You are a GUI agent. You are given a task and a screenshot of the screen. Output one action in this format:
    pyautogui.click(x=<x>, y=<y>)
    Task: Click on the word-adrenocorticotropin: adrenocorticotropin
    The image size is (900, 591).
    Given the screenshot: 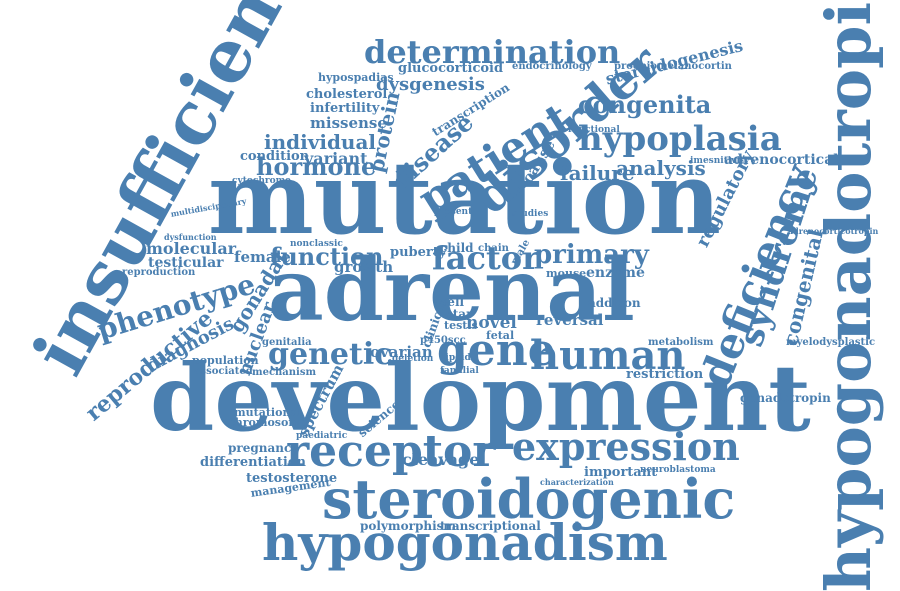 What is the action you would take?
    pyautogui.click(x=833, y=231)
    